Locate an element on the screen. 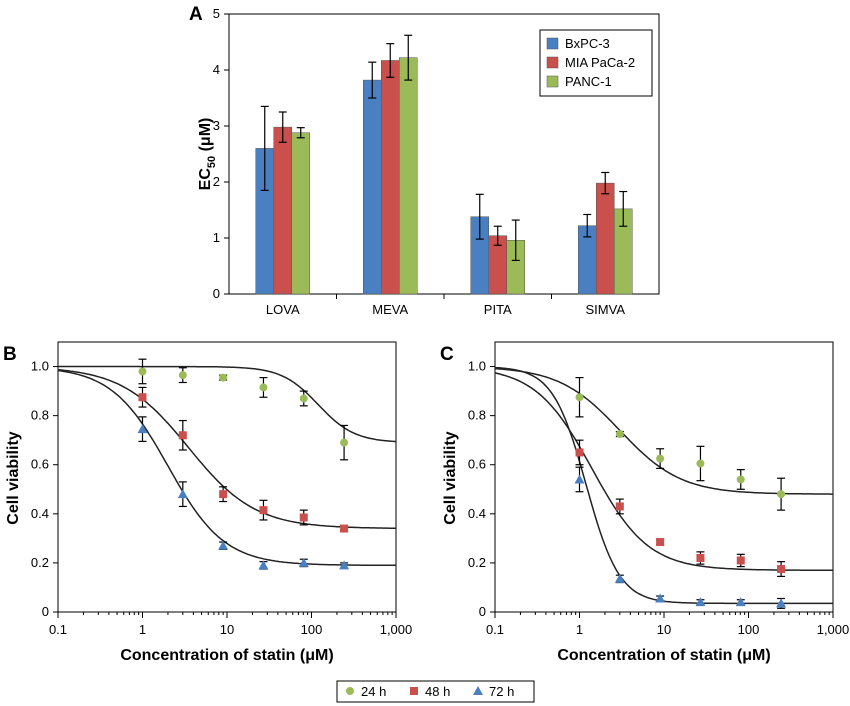 The width and height of the screenshot is (850, 706). time-legend: 24 h 48 h 72 h is located at coordinates (435, 691).